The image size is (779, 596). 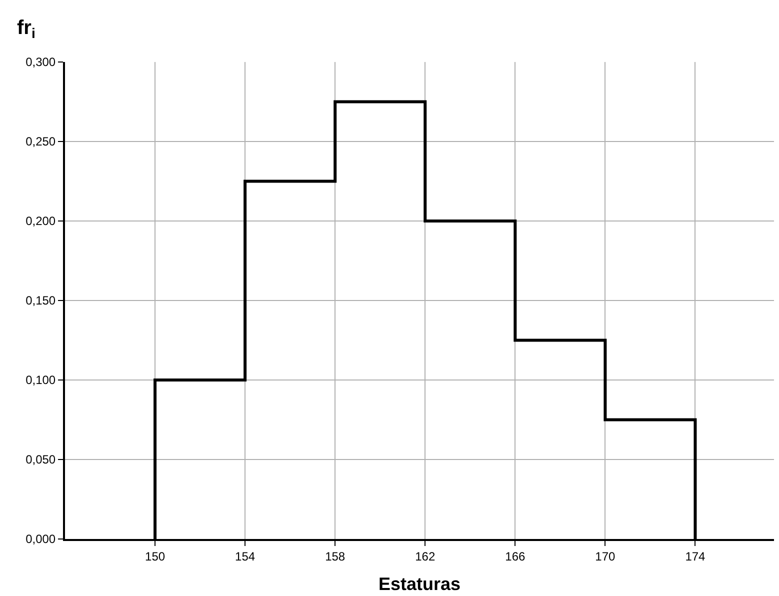 What do you see at coordinates (41, 221) in the screenshot?
I see `y-tick-label: 0,200` at bounding box center [41, 221].